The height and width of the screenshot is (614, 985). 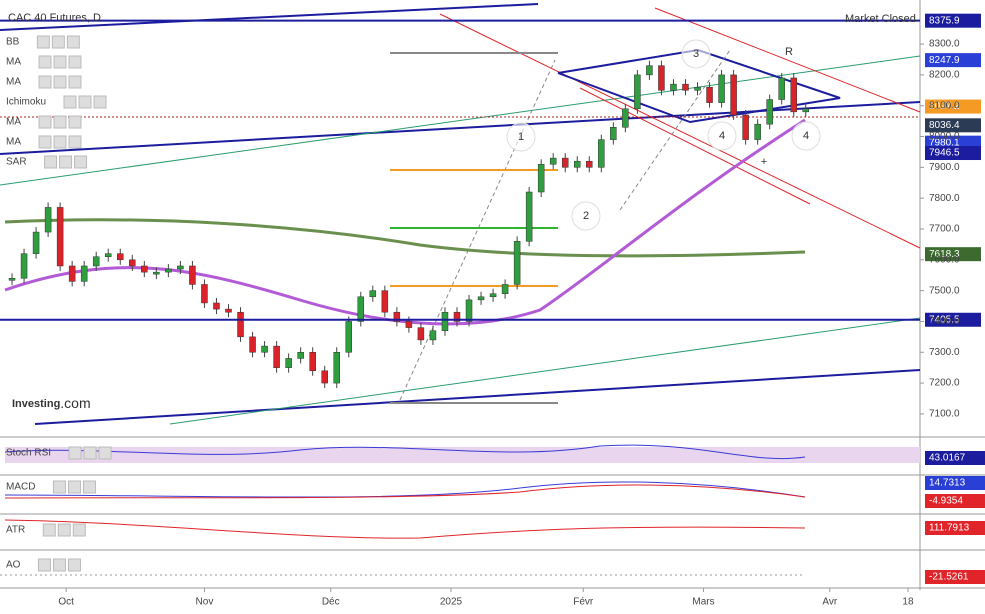 What do you see at coordinates (764, 162) in the screenshot?
I see `annotation: +` at bounding box center [764, 162].